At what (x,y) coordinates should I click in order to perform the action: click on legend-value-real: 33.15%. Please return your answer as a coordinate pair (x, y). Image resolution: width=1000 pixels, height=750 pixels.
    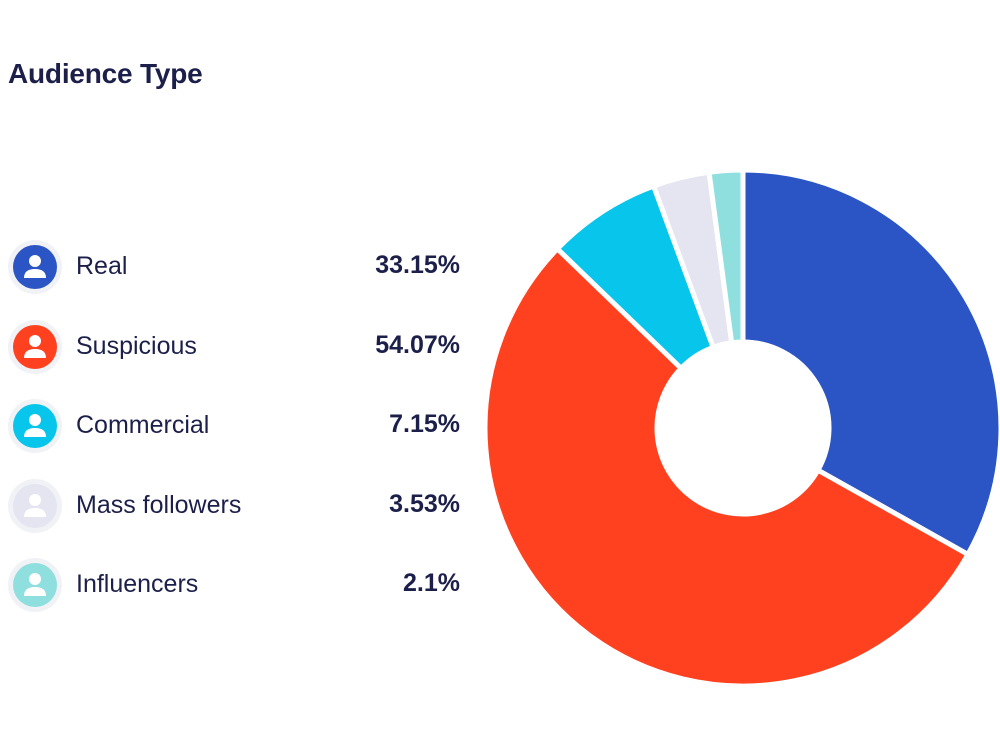
    Looking at the image, I should click on (417, 265).